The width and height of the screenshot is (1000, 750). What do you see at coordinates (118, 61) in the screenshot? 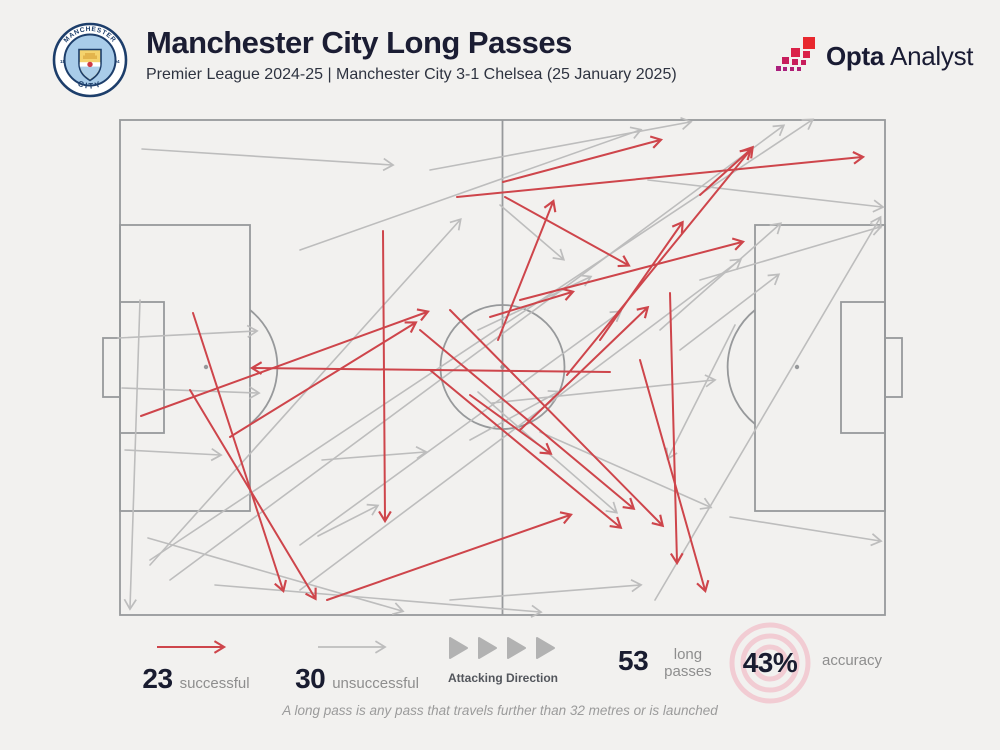
I see `badge-year-right: 94` at bounding box center [118, 61].